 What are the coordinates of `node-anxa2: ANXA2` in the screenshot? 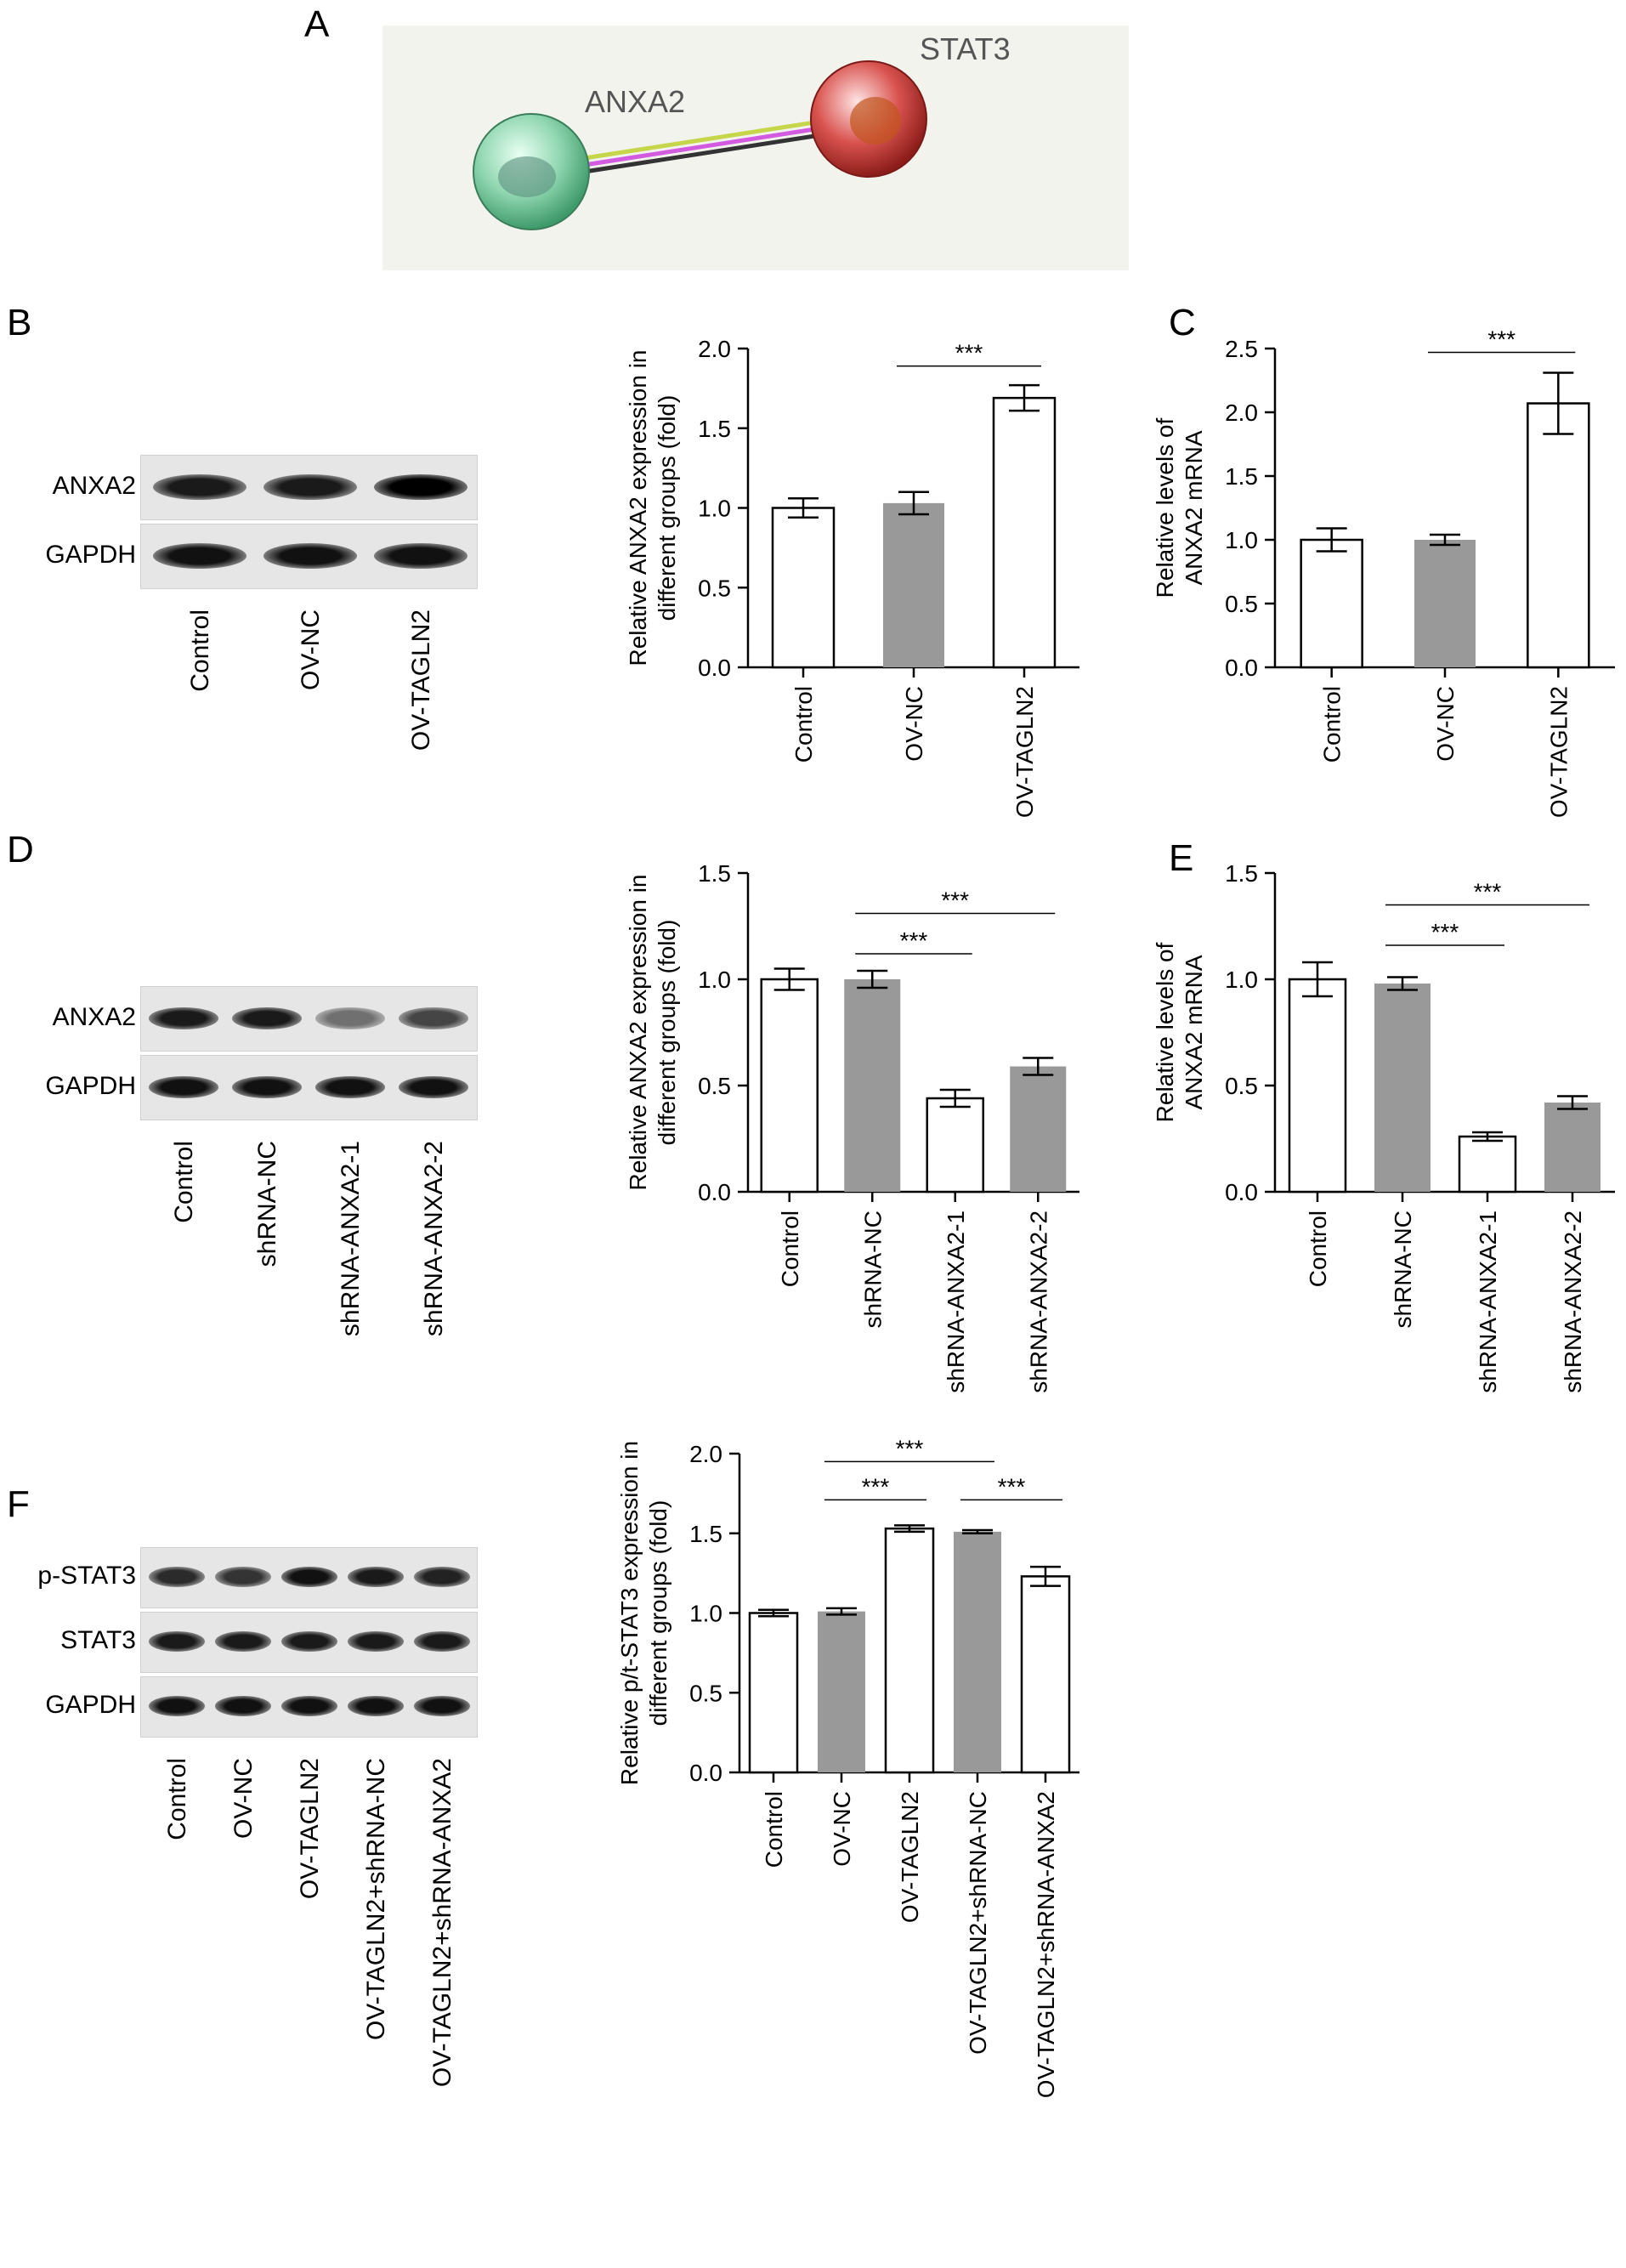 It's located at (579, 157).